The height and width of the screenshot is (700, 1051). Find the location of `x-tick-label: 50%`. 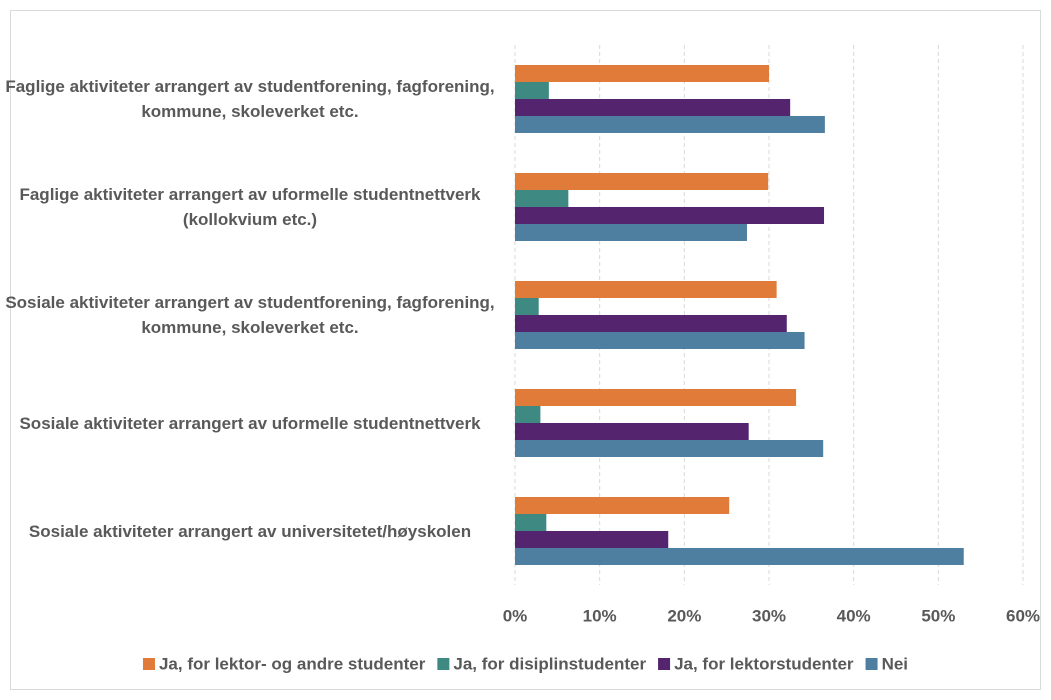

x-tick-label: 50% is located at coordinates (938, 615).